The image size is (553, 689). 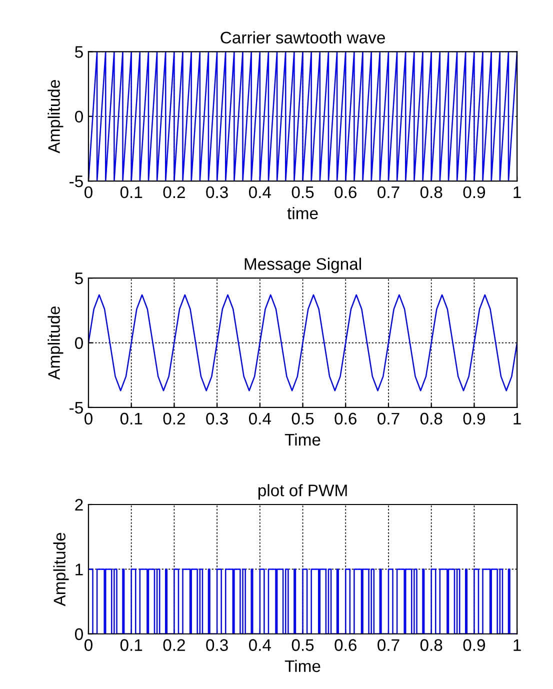 What do you see at coordinates (79, 504) in the screenshot?
I see `y-tick-label: 2` at bounding box center [79, 504].